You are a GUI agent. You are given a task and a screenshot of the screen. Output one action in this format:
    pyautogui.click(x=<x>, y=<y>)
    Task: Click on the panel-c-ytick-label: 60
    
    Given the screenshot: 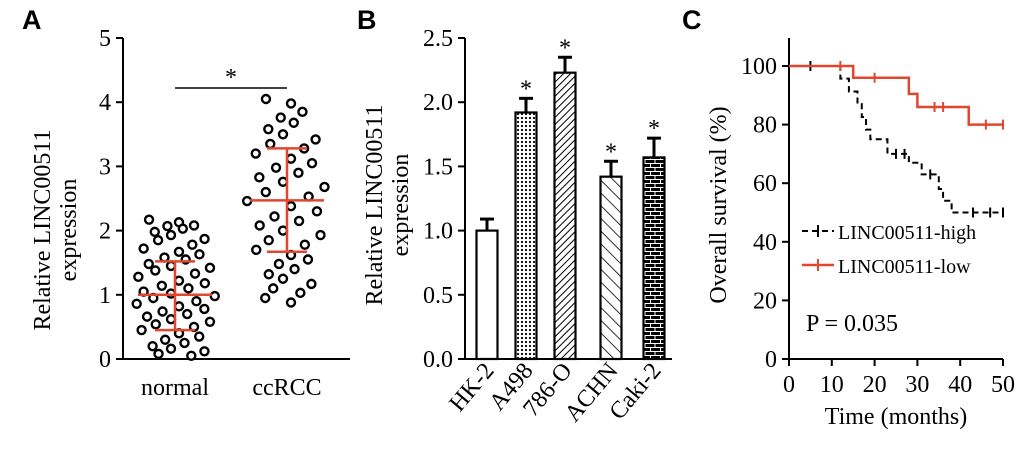 What is the action you would take?
    pyautogui.click(x=765, y=184)
    